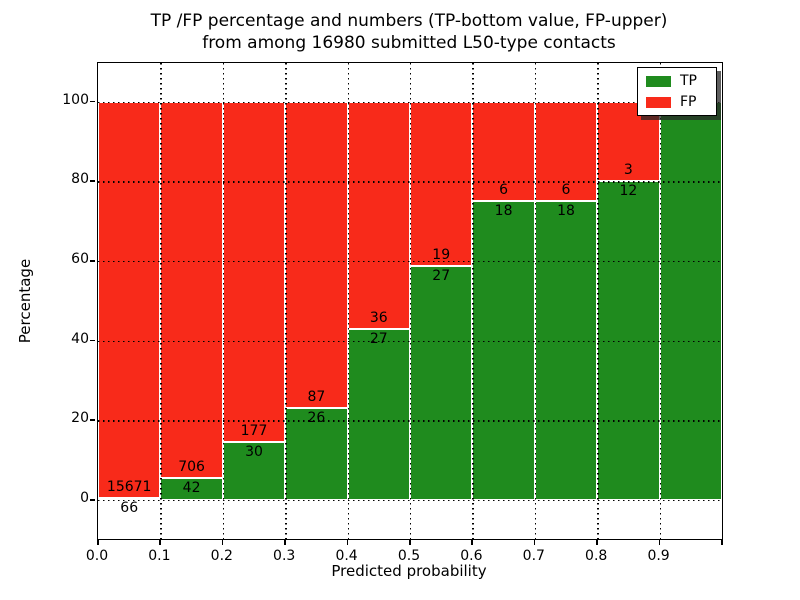  Describe the element at coordinates (284, 556) in the screenshot. I see `x-tick-label: 0.3` at that location.